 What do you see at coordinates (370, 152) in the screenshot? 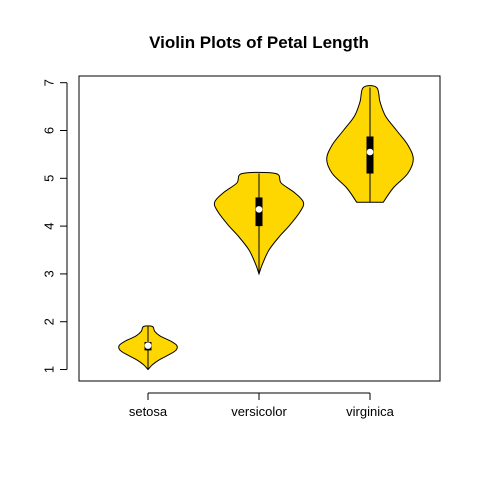
I see `violin-median-virginica` at bounding box center [370, 152].